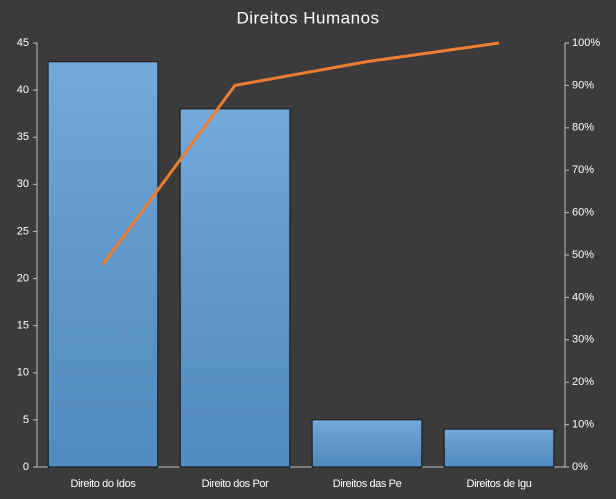  I want to click on y-tick-label: 25, so click(23, 231).